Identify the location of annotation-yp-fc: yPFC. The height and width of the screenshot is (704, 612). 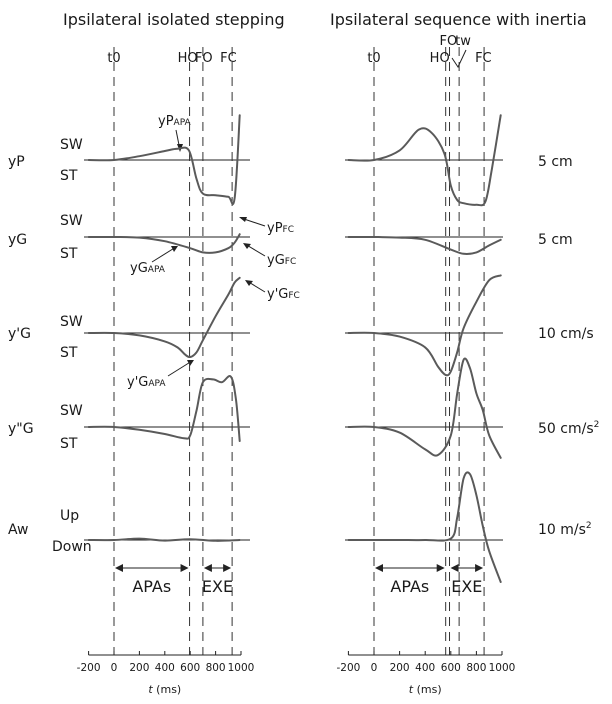
(280, 228).